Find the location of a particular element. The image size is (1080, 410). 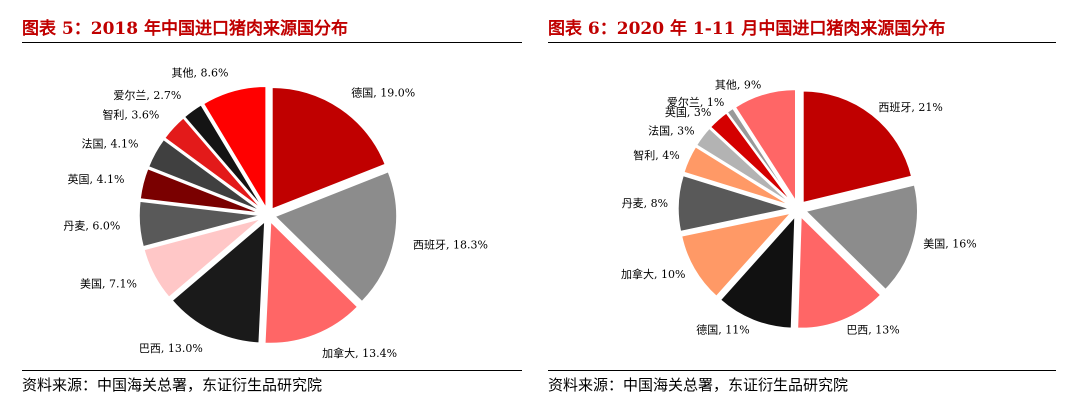

slice-label-巴西: 巴西, 13% is located at coordinates (872, 330).